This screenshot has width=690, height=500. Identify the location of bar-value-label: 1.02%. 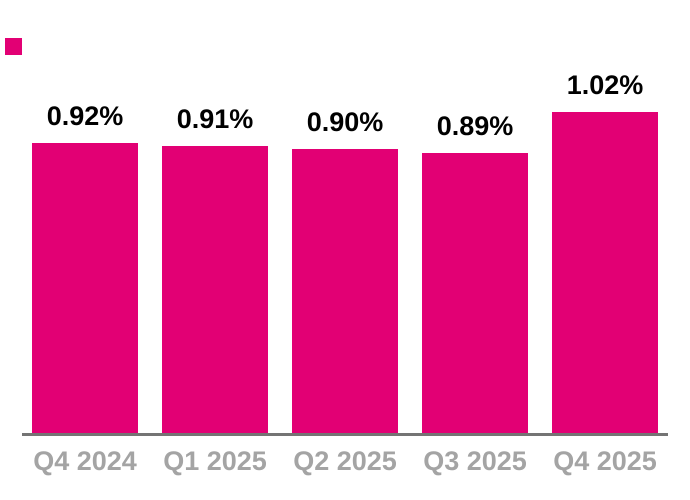
(605, 85).